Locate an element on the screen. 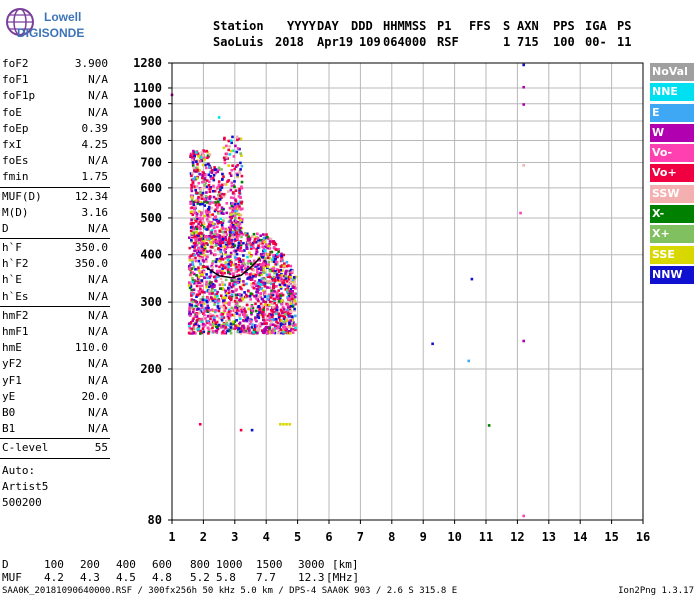 The width and height of the screenshot is (700, 600). x-tick-label: 11 is located at coordinates (486, 537).